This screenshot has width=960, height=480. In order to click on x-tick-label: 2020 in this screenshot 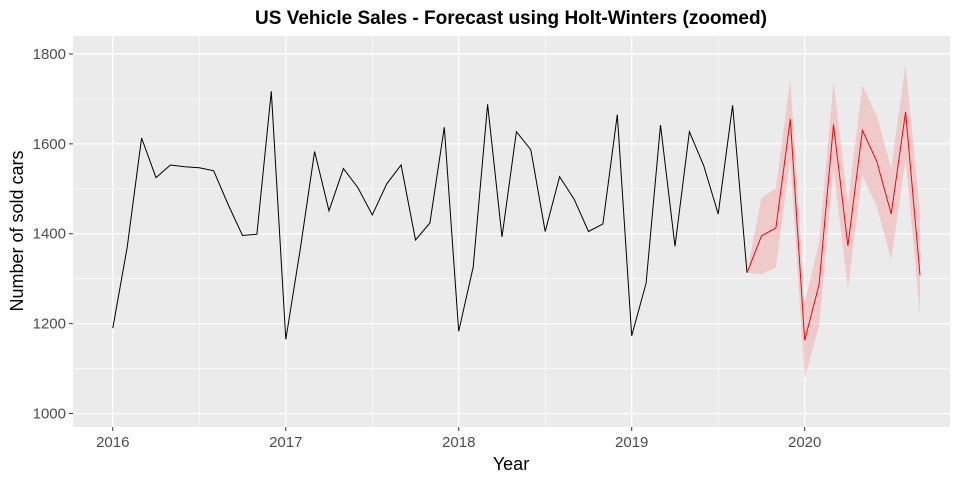, I will do `click(804, 442)`.